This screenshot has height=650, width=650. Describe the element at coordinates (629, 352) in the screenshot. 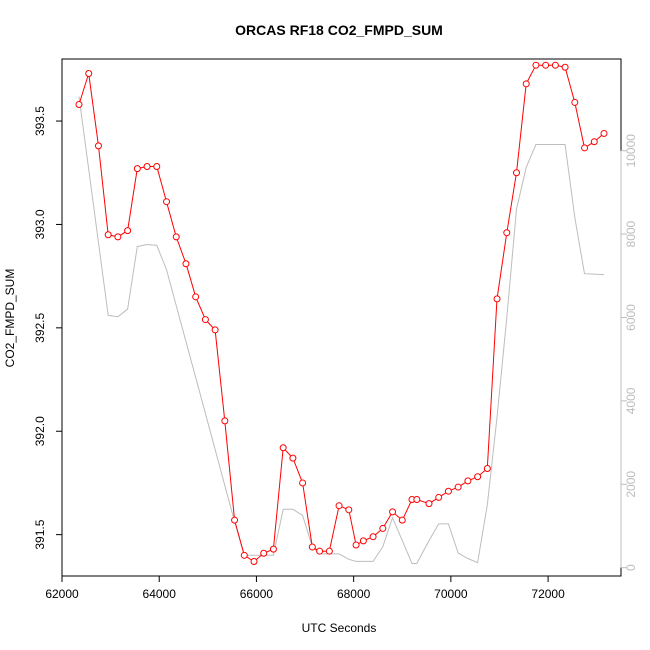

I see `y-axis-right: 0 2000 4000 6000 8000 10000` at that location.